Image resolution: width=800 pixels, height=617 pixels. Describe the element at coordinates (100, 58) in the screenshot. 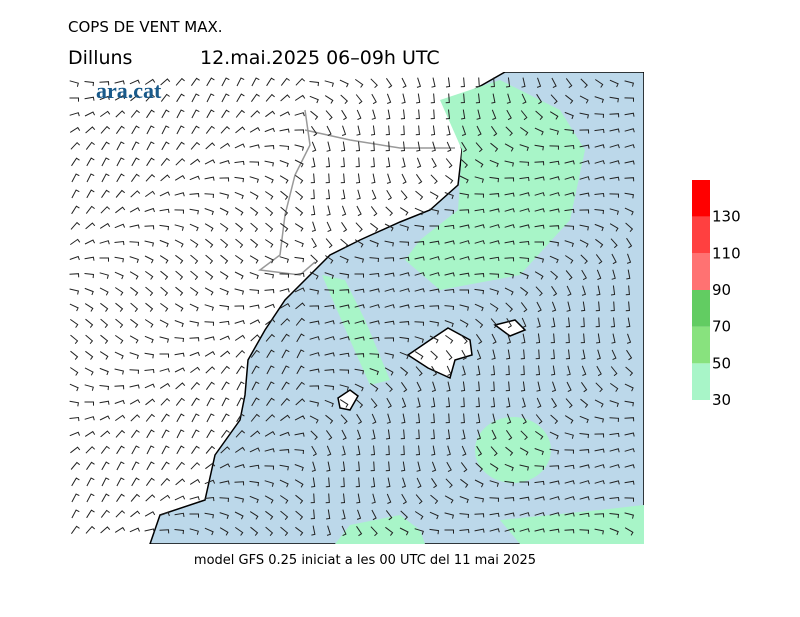

I see `day-label: Dilluns` at that location.